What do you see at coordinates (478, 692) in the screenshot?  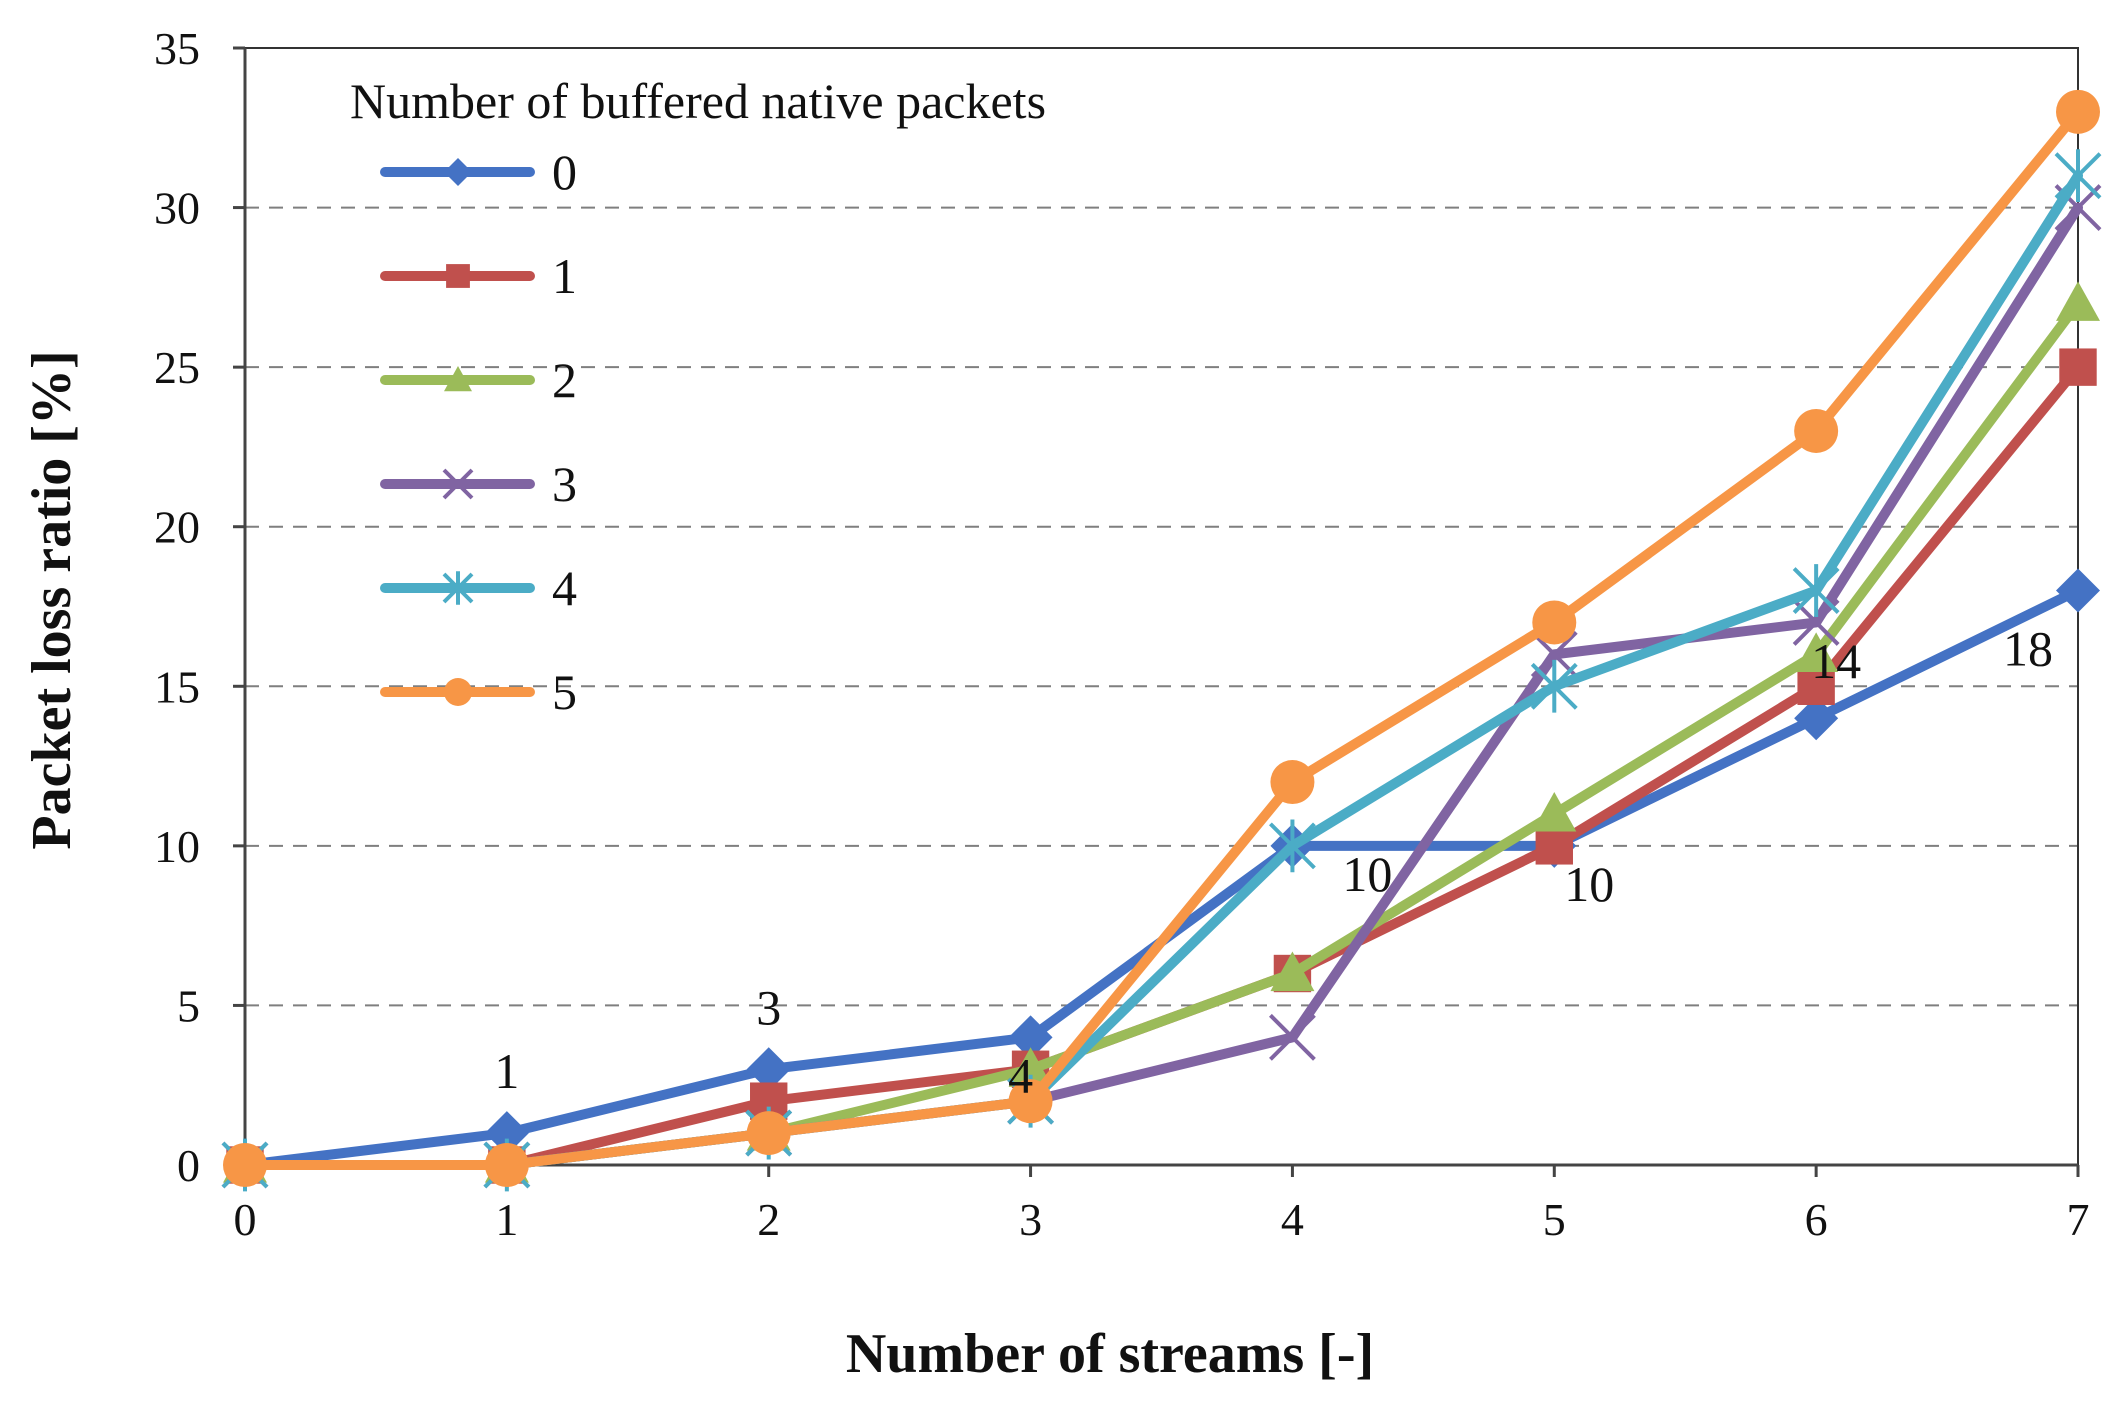 I see `legend-entry-5: 5` at bounding box center [478, 692].